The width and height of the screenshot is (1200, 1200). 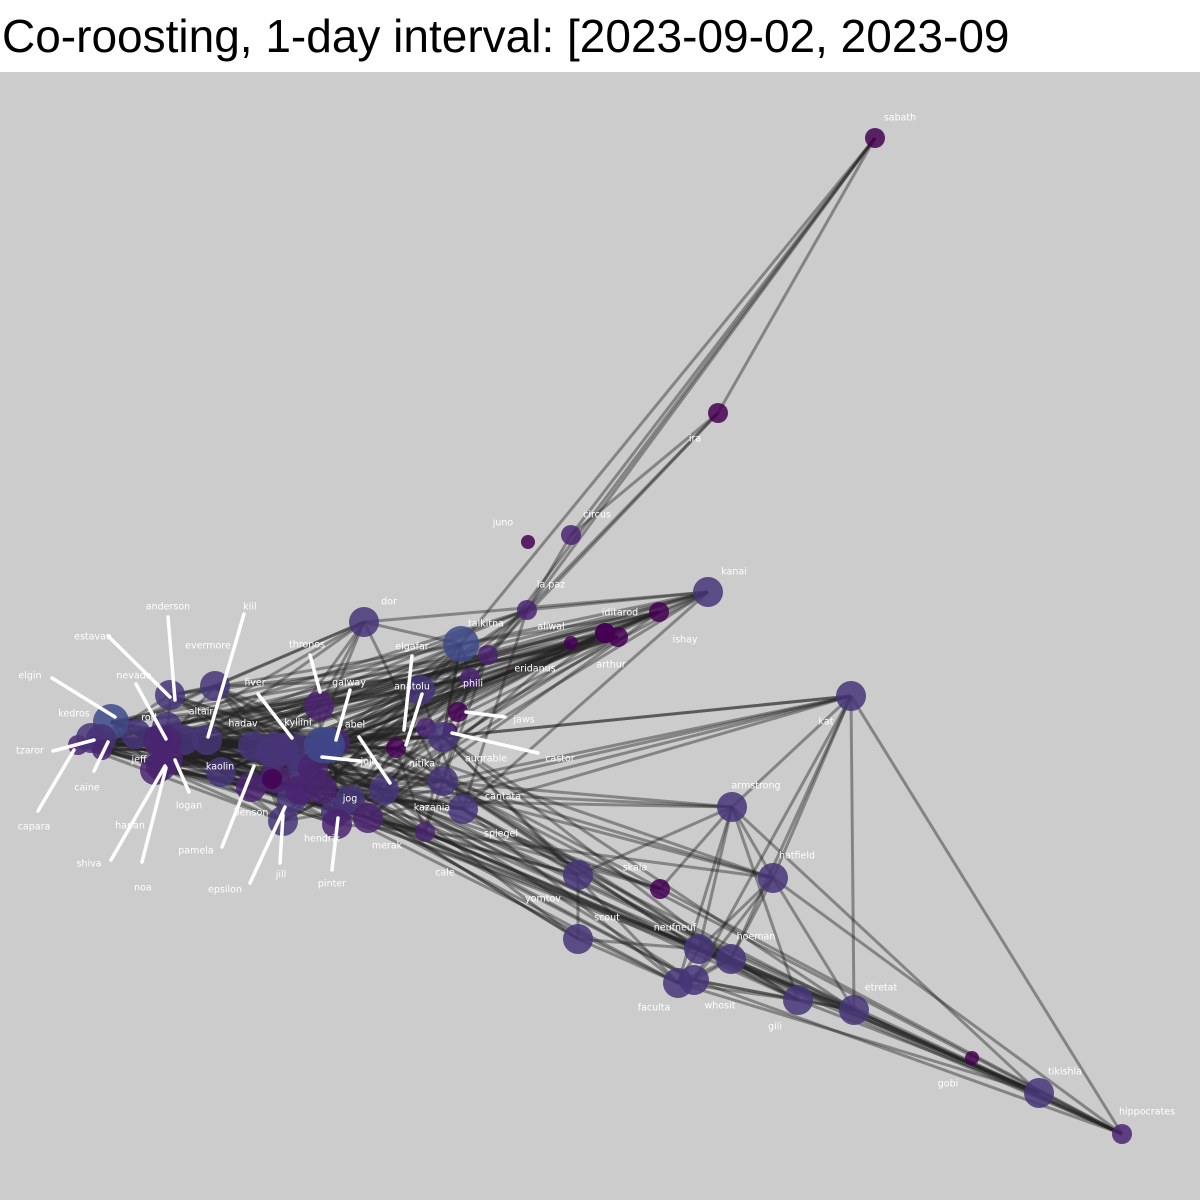 I want to click on node-tikishla, so click(x=1039, y=1093).